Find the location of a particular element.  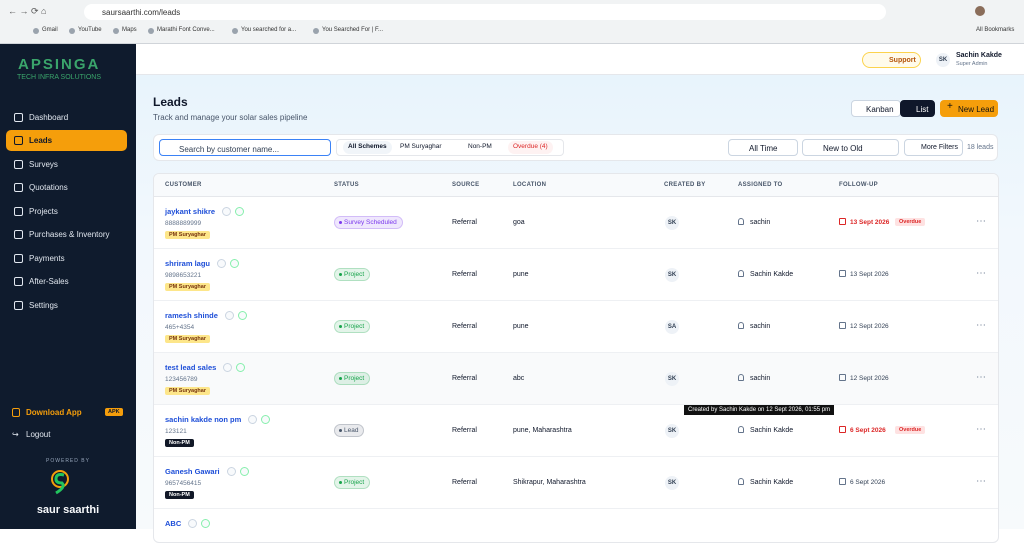

customer-name: jaykant shikre is located at coordinates (190, 211).